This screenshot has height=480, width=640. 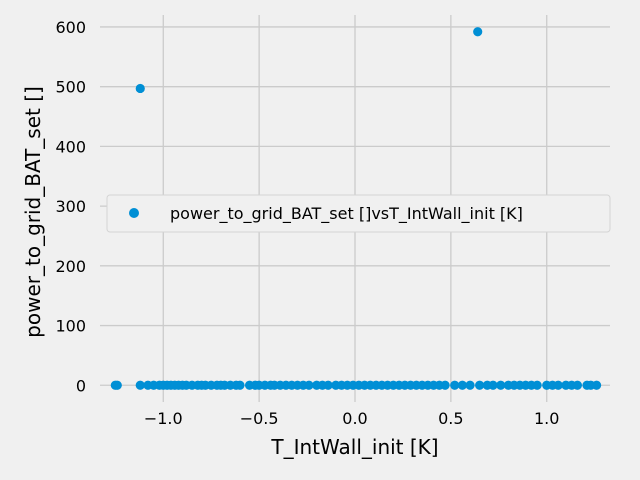 I want to click on legend-marker, so click(x=134, y=213).